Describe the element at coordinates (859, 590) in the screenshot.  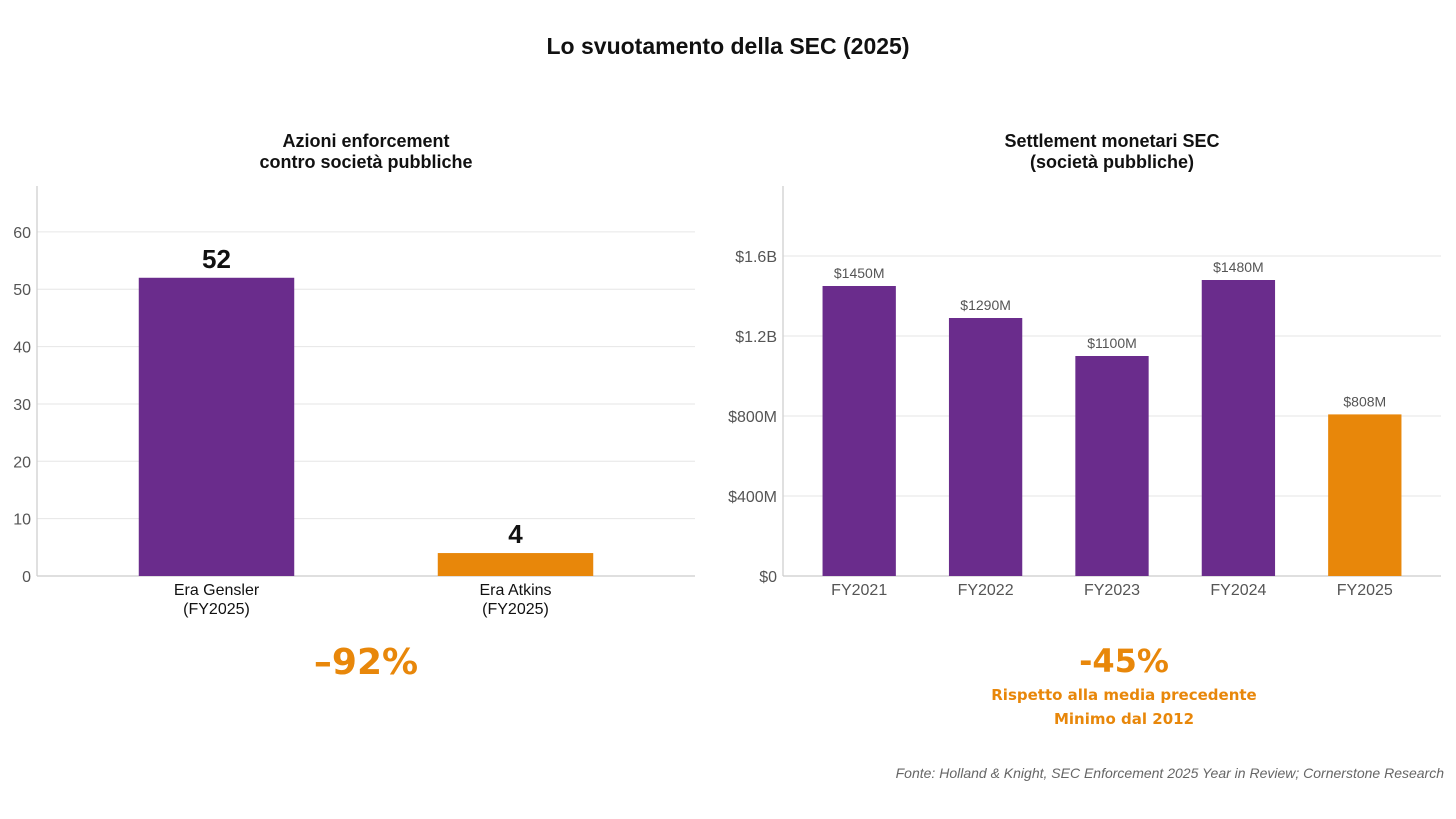
I see `settlements-category-label: FY2021` at that location.